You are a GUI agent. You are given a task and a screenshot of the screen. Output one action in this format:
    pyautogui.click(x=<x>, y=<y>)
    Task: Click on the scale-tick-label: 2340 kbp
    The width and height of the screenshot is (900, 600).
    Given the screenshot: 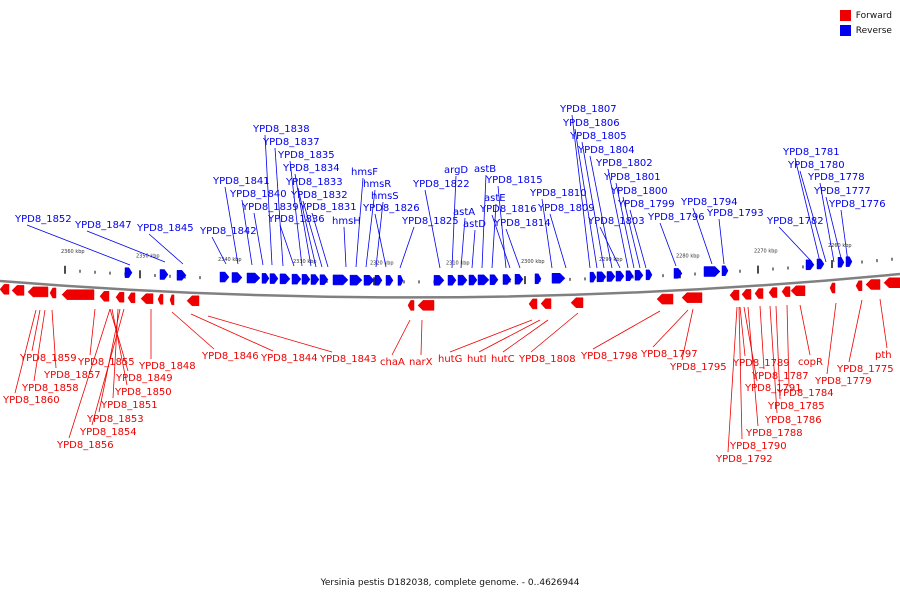 What is the action you would take?
    pyautogui.click(x=230, y=260)
    